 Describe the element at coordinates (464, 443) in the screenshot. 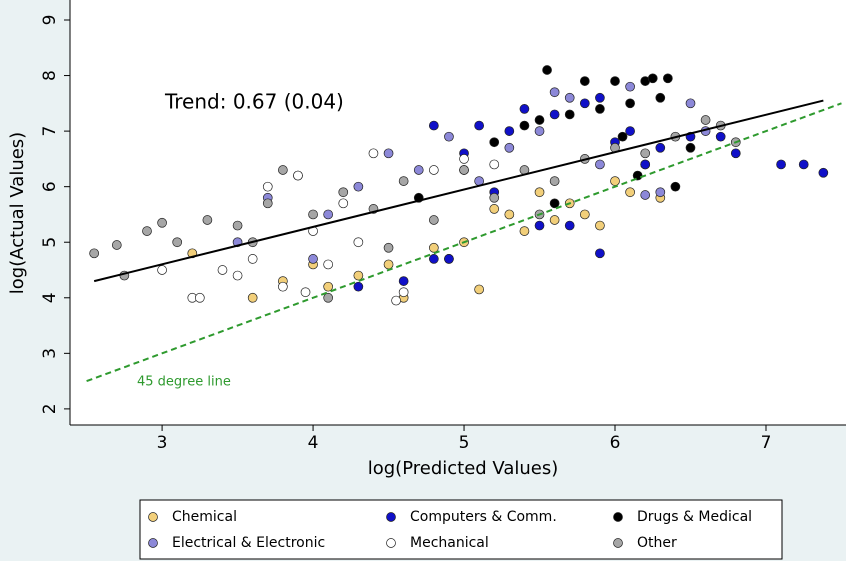

I see `x-tick-label: 5` at that location.